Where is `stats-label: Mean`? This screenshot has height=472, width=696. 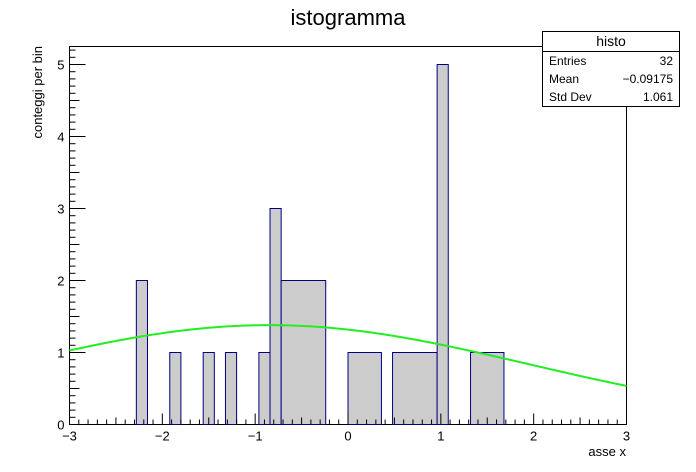
stats-label: Mean is located at coordinates (564, 79).